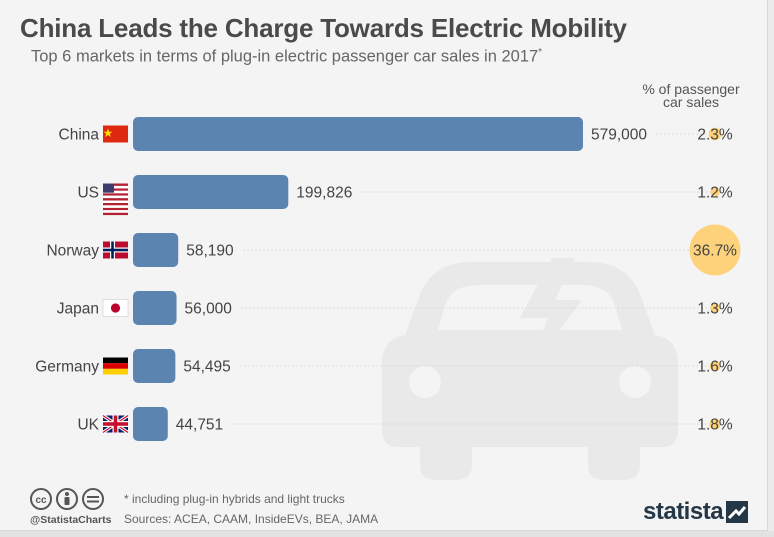 This screenshot has height=537, width=774. Describe the element at coordinates (79, 135) in the screenshot. I see `category-label: China` at that location.